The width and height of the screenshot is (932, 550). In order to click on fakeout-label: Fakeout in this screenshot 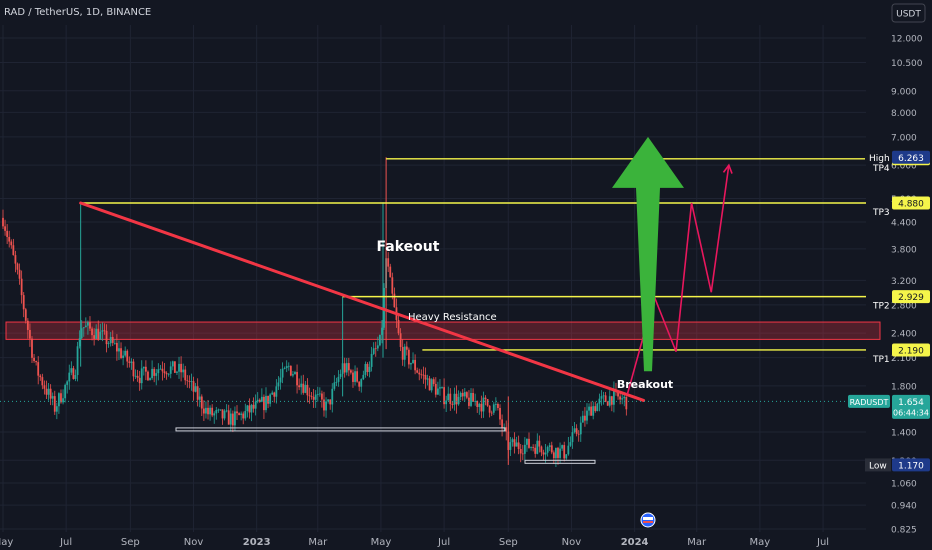, I will do `click(408, 247)`.